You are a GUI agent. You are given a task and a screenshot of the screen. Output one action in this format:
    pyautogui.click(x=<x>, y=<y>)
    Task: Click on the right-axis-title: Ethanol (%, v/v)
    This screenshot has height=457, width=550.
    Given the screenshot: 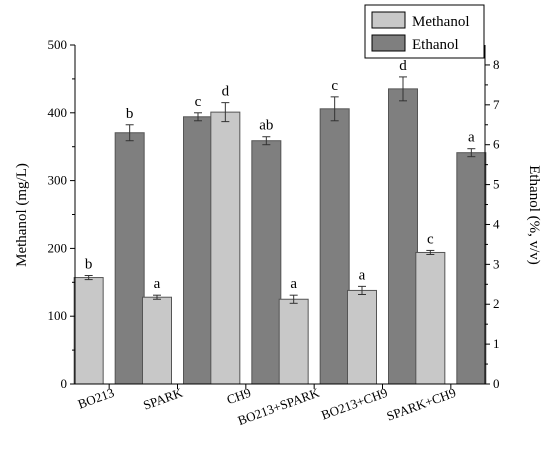 What is the action you would take?
    pyautogui.click(x=534, y=215)
    